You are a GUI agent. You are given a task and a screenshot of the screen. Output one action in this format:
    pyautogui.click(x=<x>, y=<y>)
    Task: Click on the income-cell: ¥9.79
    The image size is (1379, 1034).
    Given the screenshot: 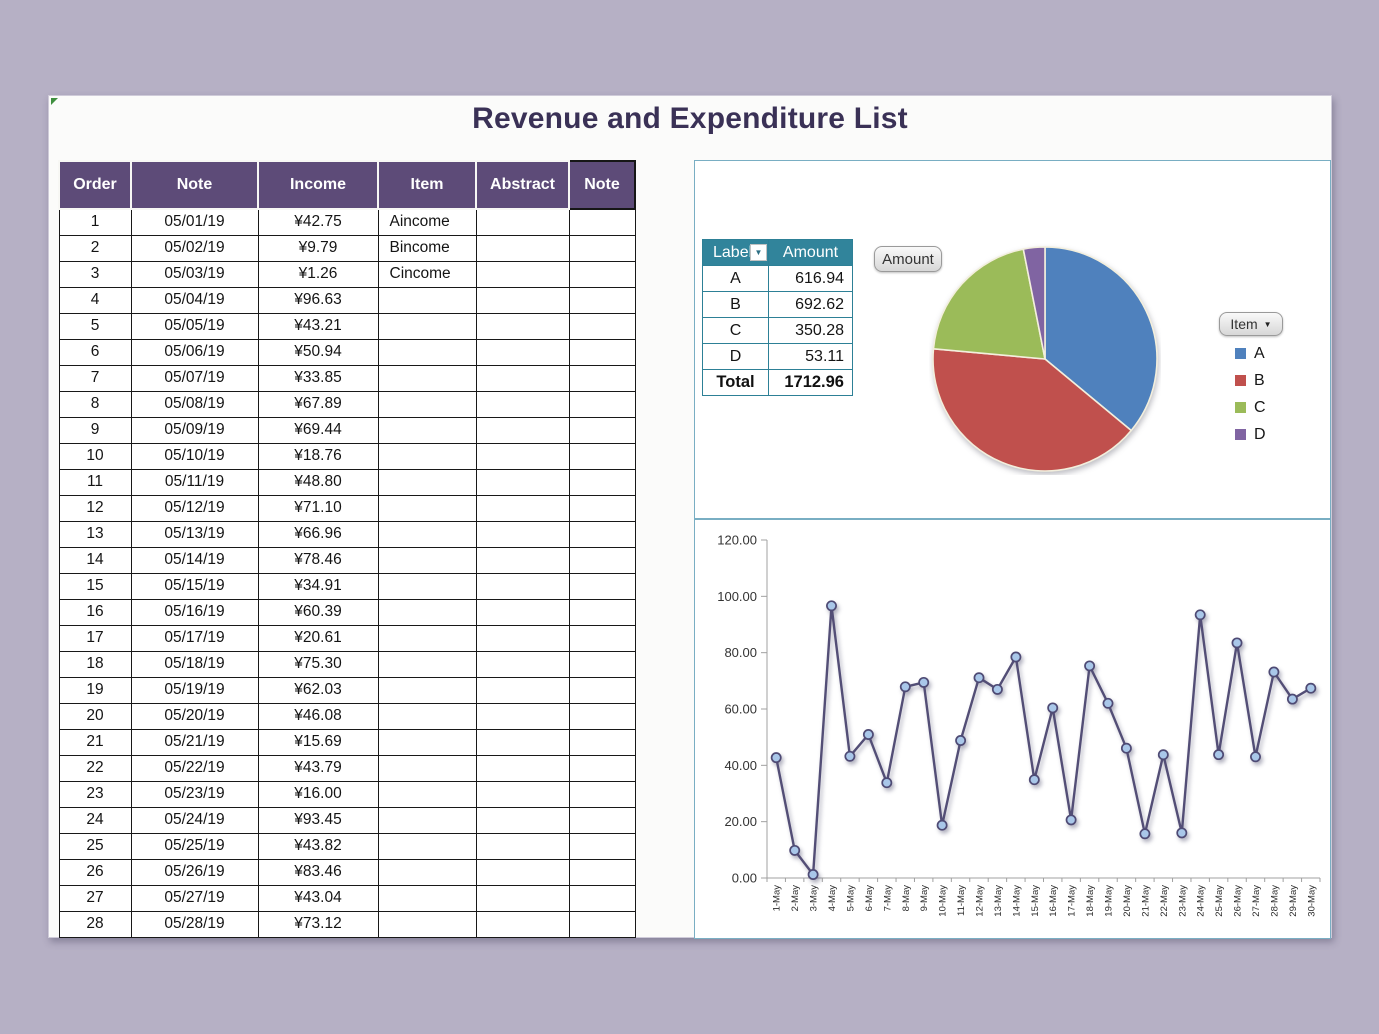 What is the action you would take?
    pyautogui.click(x=318, y=248)
    